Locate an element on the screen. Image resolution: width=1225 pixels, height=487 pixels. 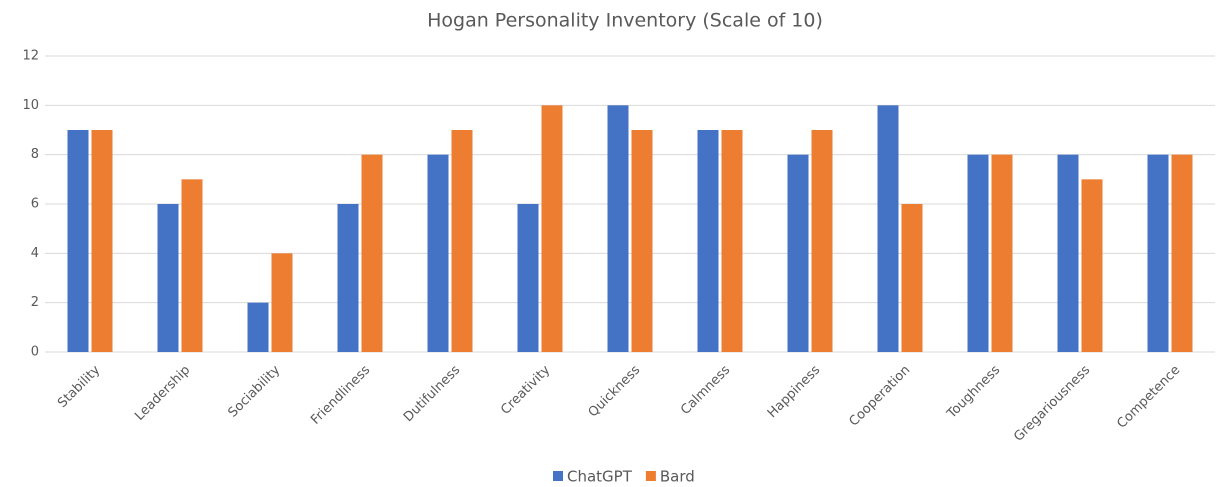
x-tick-label: Cooperation is located at coordinates (880, 396).